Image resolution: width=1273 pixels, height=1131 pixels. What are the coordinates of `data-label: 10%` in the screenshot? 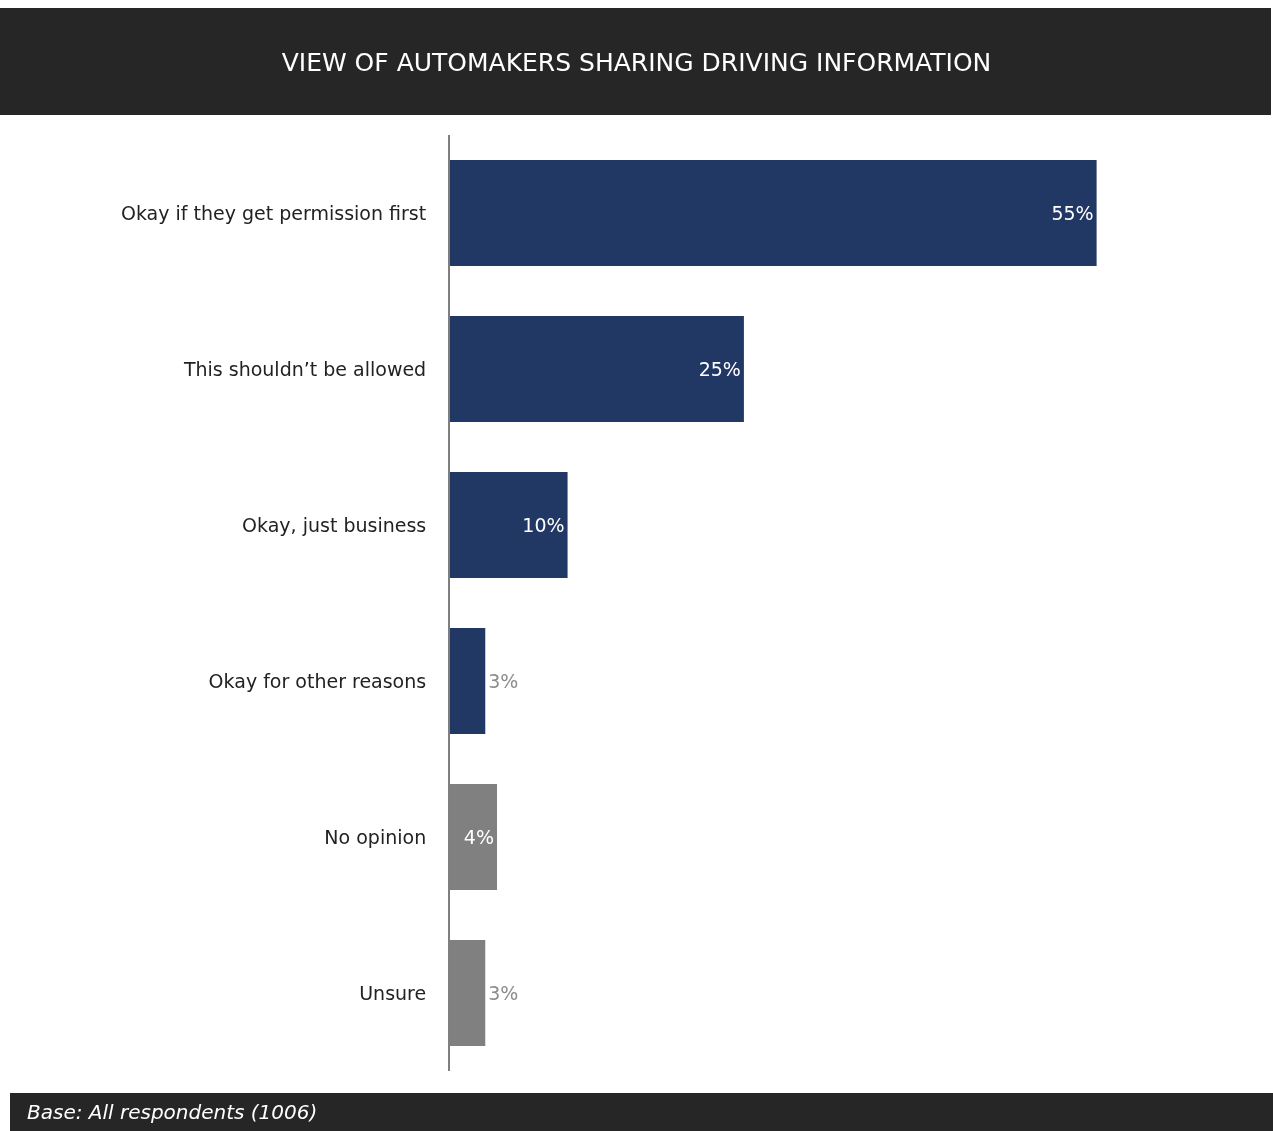 It's located at (543, 525).